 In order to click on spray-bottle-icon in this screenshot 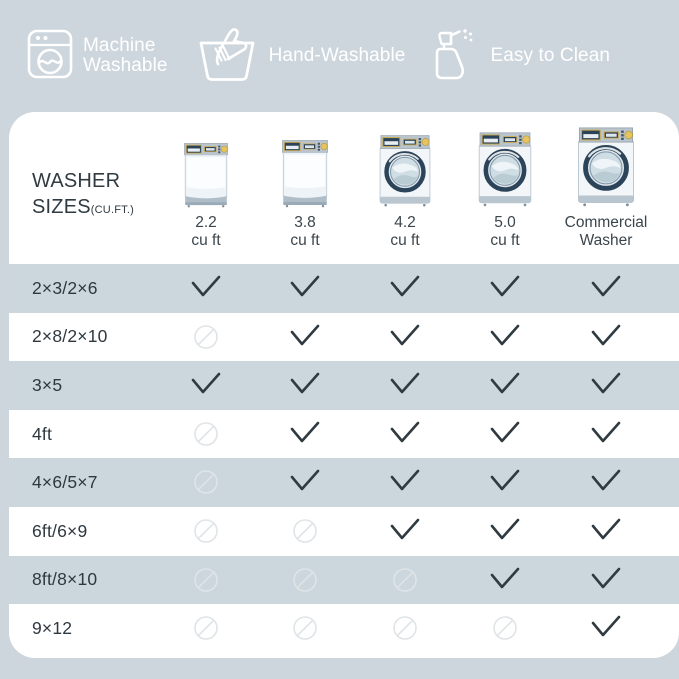, I will do `click(455, 56)`.